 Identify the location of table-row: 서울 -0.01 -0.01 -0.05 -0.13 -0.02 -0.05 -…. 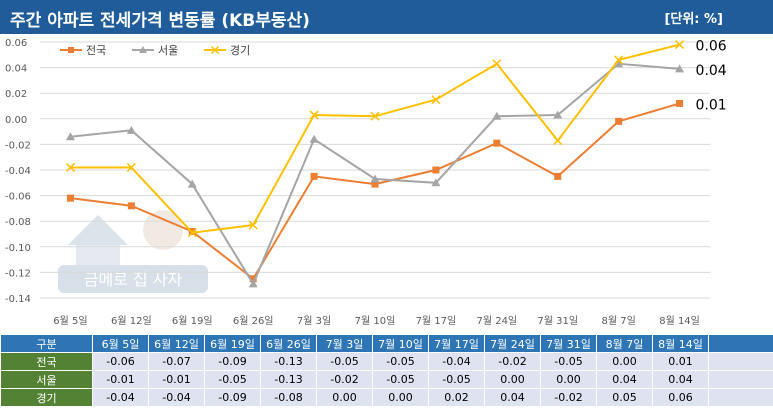
(386, 379).